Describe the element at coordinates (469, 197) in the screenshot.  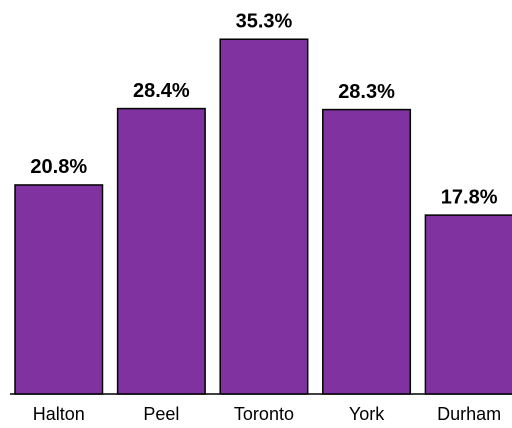
I see `data-label: 17.8%` at that location.